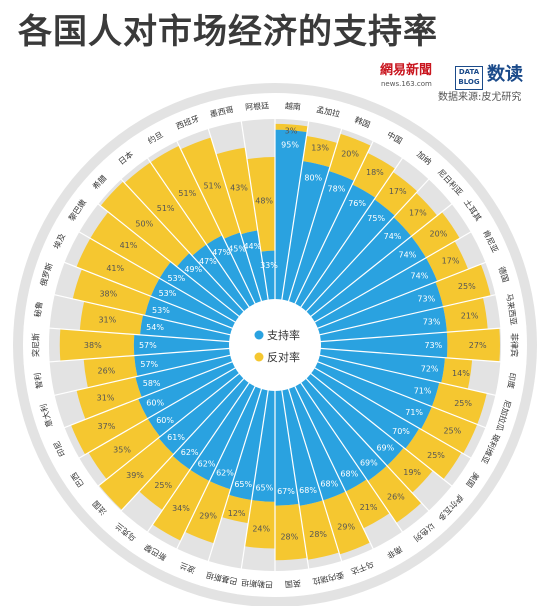 This screenshot has width=550, height=606. Describe the element at coordinates (149, 364) in the screenshot. I see `support-value-label: 57%` at that location.